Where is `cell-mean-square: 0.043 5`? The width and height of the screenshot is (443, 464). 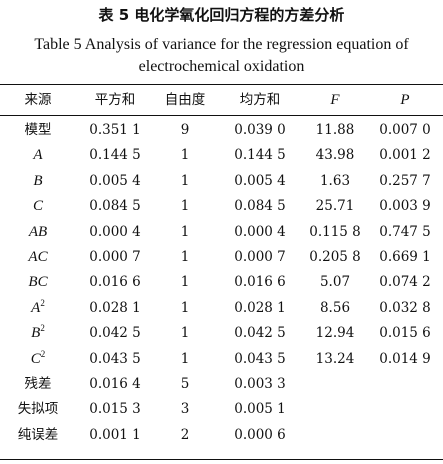 cell-mean-square: 0.043 5 is located at coordinates (260, 358).